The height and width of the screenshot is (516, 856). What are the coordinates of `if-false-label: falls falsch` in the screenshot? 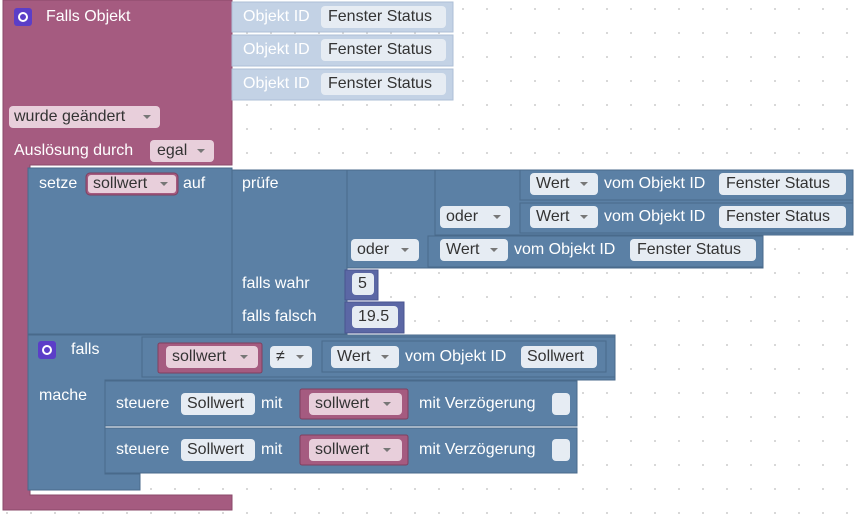 It's located at (279, 316).